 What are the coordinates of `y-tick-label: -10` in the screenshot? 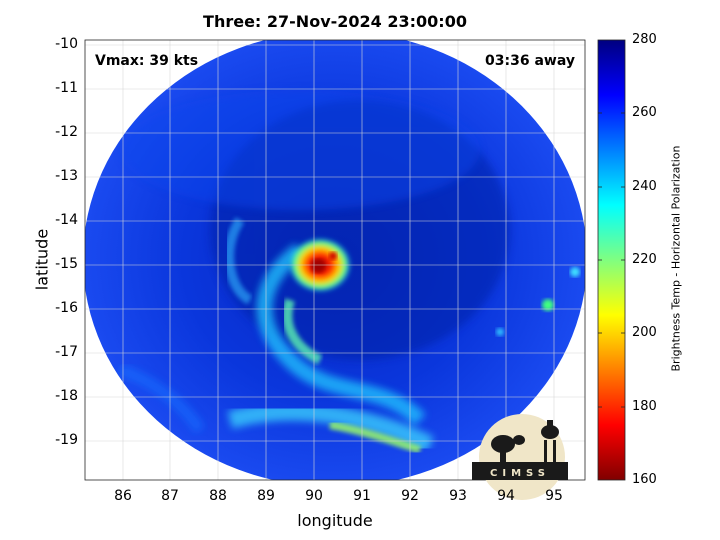 It's located at (66, 44).